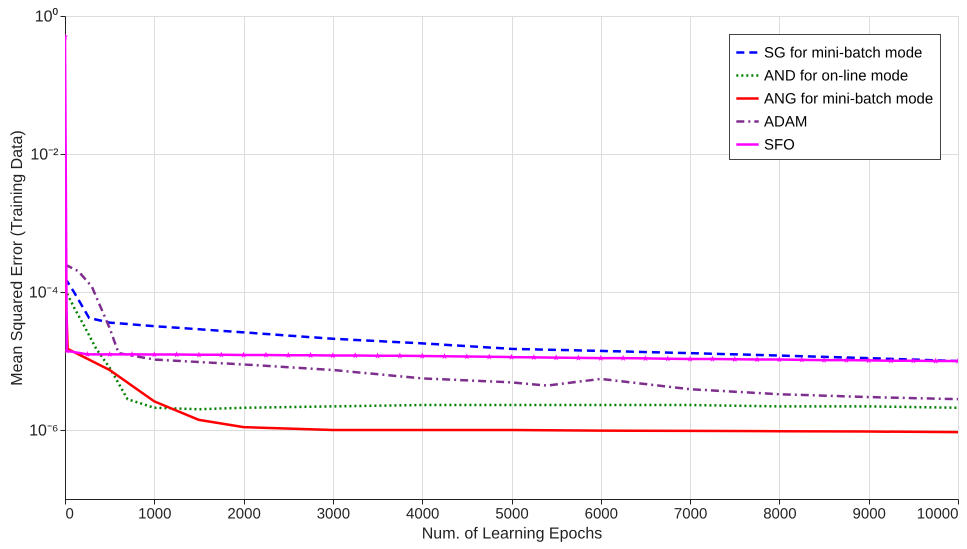 Image resolution: width=967 pixels, height=549 pixels. What do you see at coordinates (45, 155) in the screenshot?
I see `y-tick-label: 10⁻²` at bounding box center [45, 155].